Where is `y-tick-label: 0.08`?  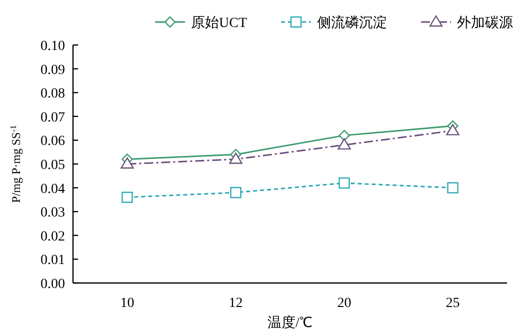
y-tick-label: 0.08 is located at coordinates (52, 94).